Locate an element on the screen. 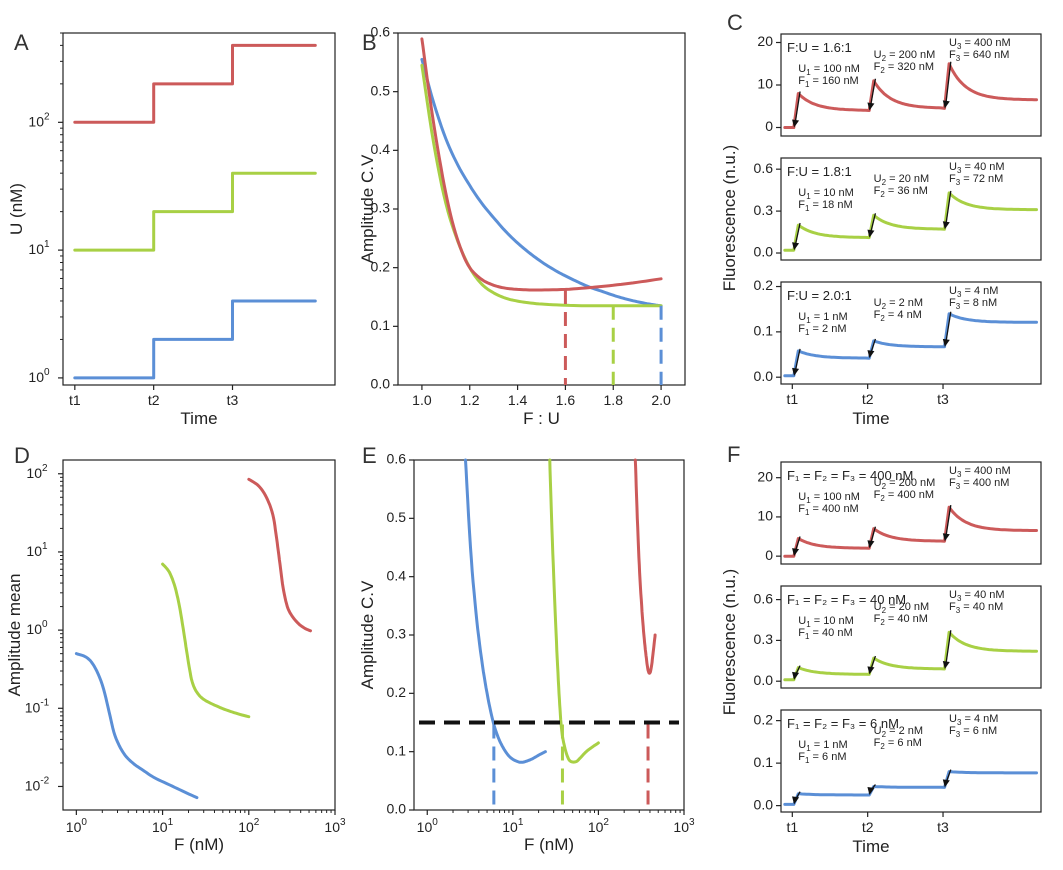 The width and height of the screenshot is (1063, 870). y-tick-label: 0.3 is located at coordinates (397, 634).